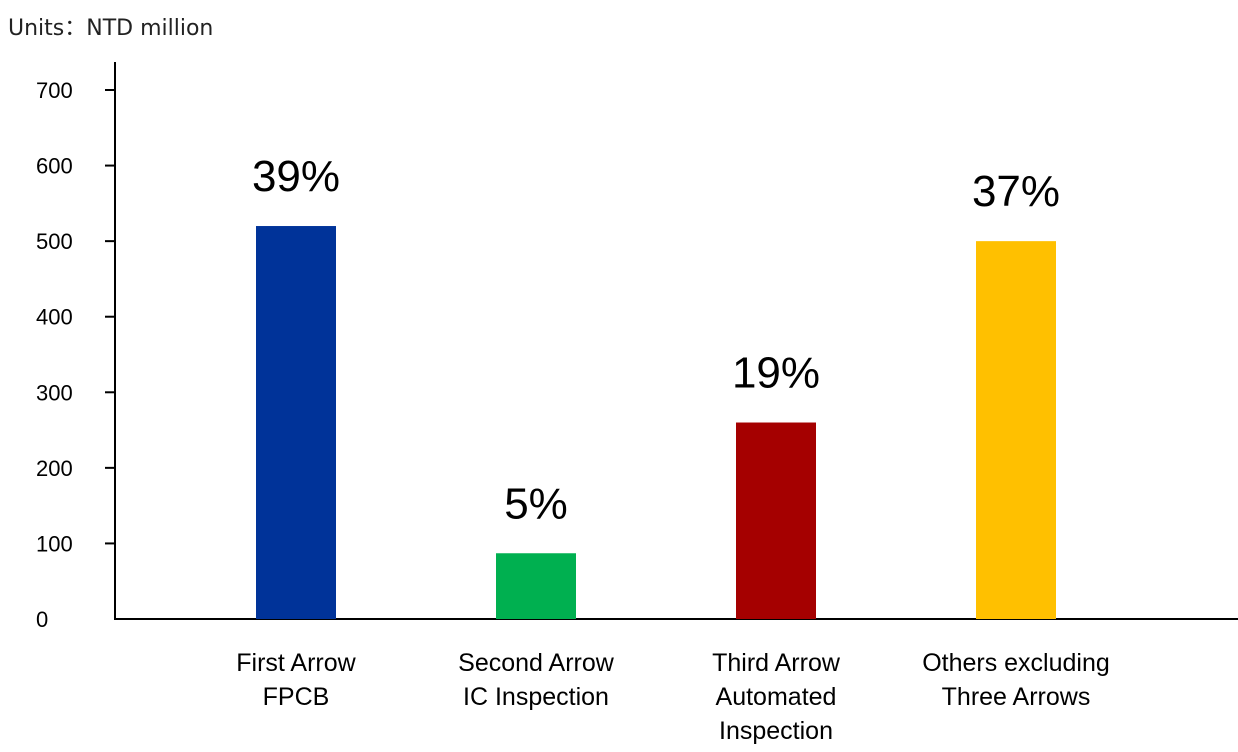 The image size is (1238, 752). I want to click on x-category-line: Inspection, so click(776, 731).